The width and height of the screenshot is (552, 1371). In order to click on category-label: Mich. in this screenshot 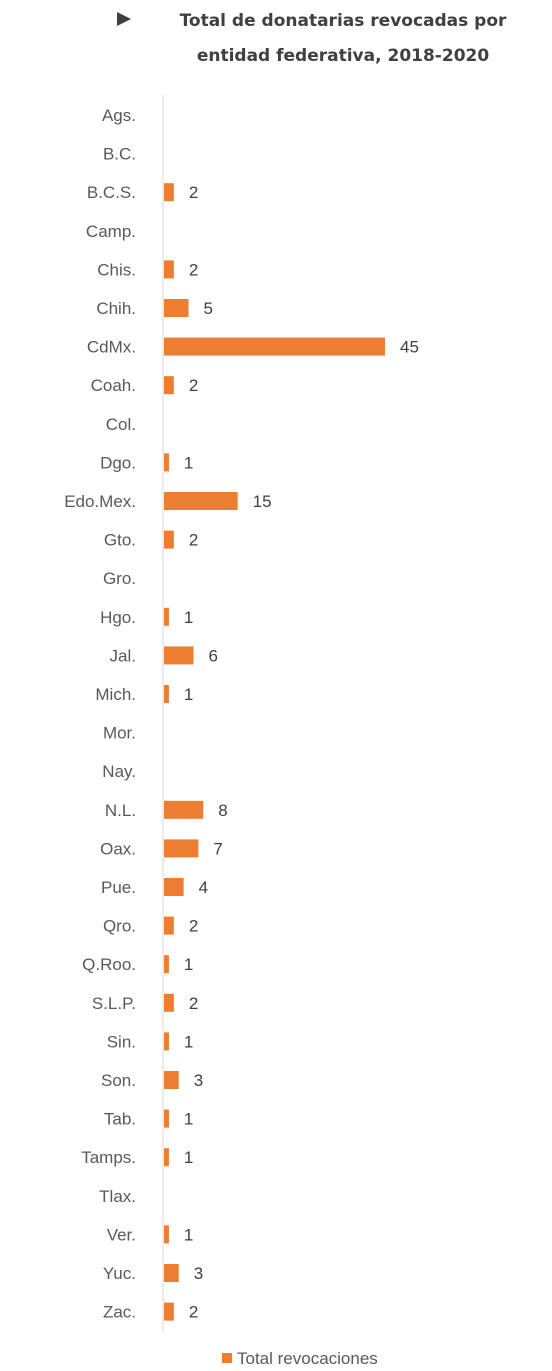, I will do `click(115, 694)`.